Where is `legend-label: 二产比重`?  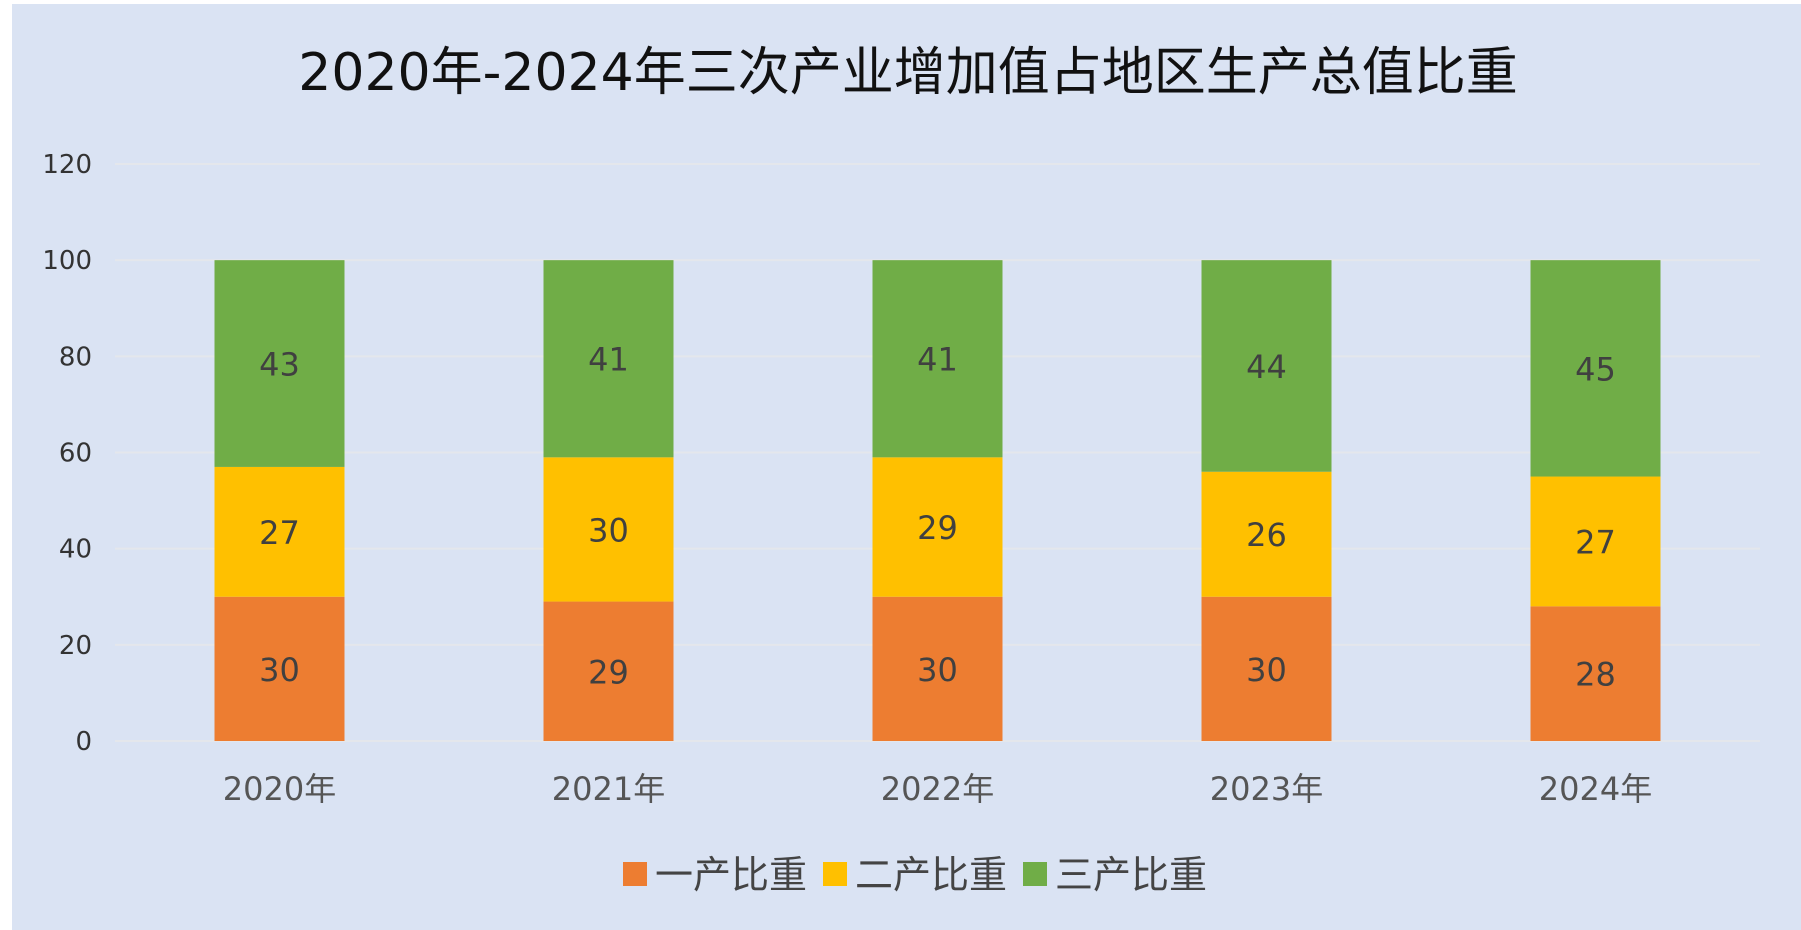 legend-label: 二产比重 is located at coordinates (931, 875).